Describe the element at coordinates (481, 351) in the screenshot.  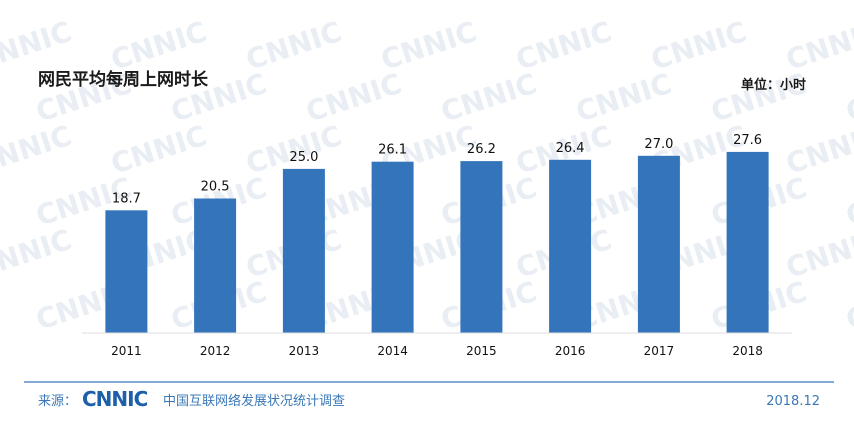
I see `x-tick-2015: 2015` at that location.